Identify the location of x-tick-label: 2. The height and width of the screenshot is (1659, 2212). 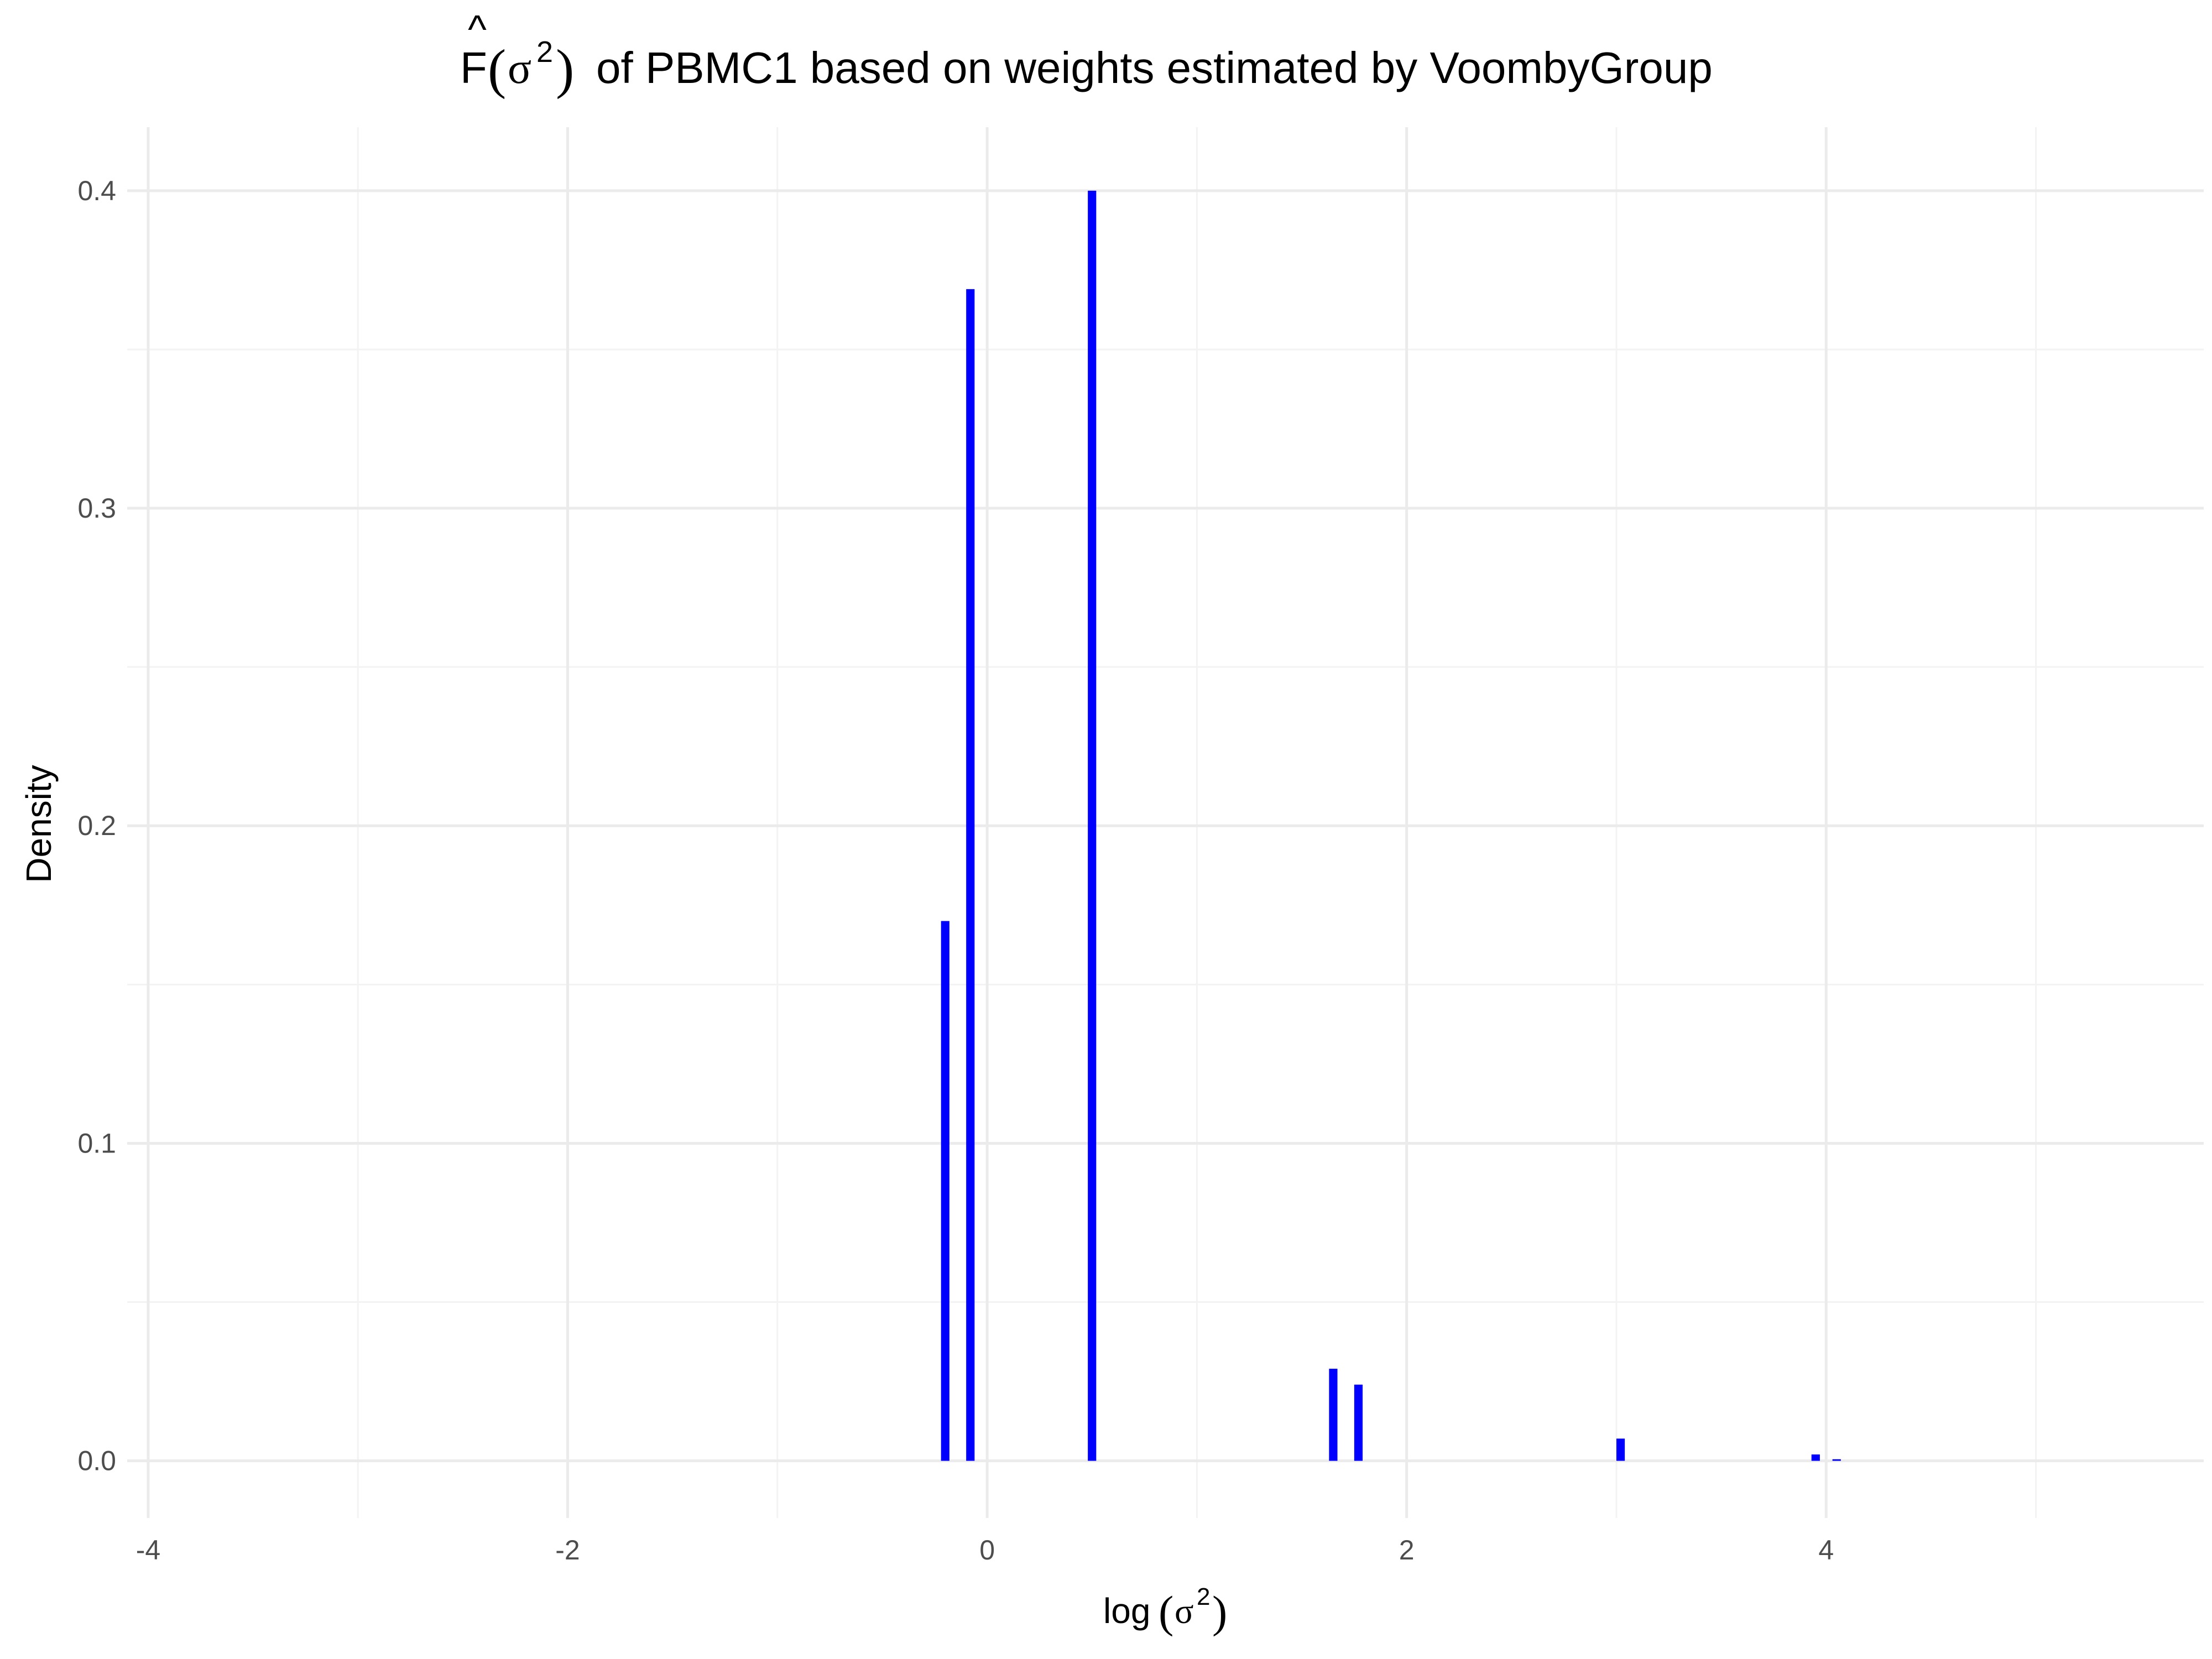
(1407, 1550).